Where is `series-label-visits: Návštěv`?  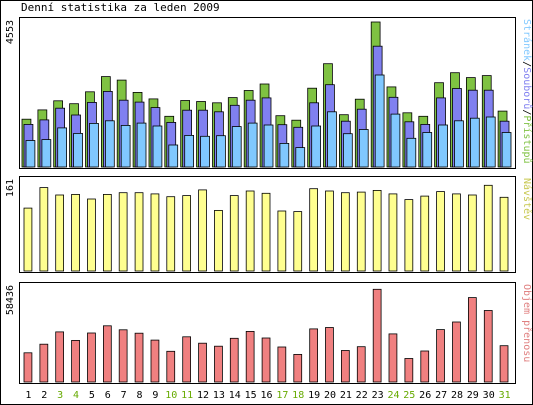
series-label-visits: Návštěv is located at coordinates (527, 199).